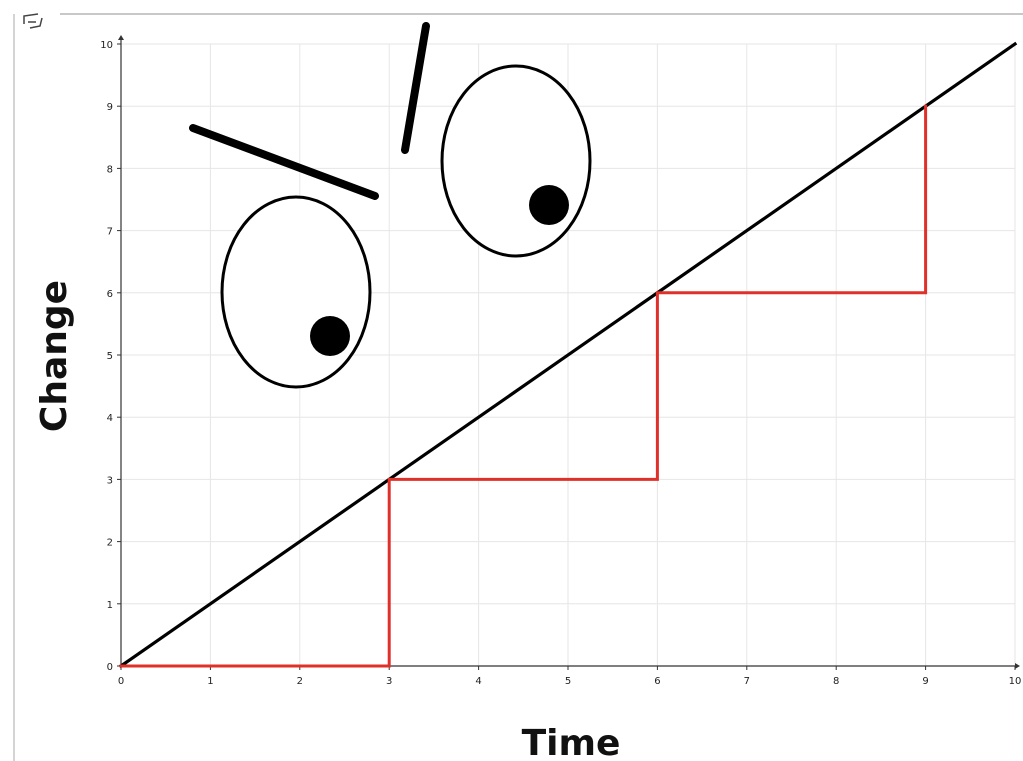 Image resolution: width=1023 pixels, height=761 pixels. Describe the element at coordinates (478, 681) in the screenshot. I see `x-tick-label: 4` at that location.